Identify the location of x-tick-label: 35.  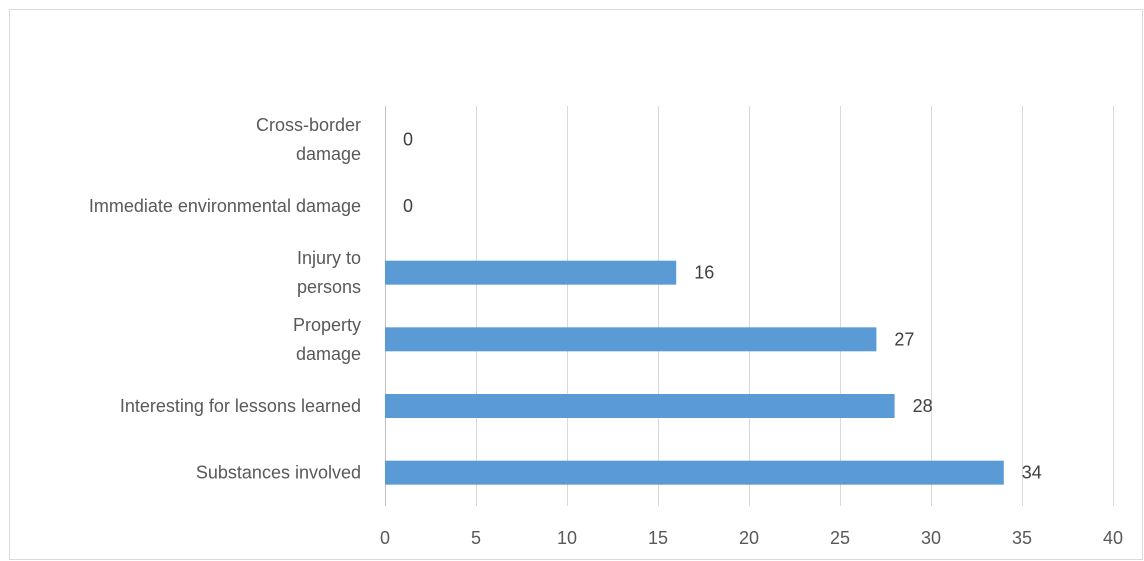
(1022, 538).